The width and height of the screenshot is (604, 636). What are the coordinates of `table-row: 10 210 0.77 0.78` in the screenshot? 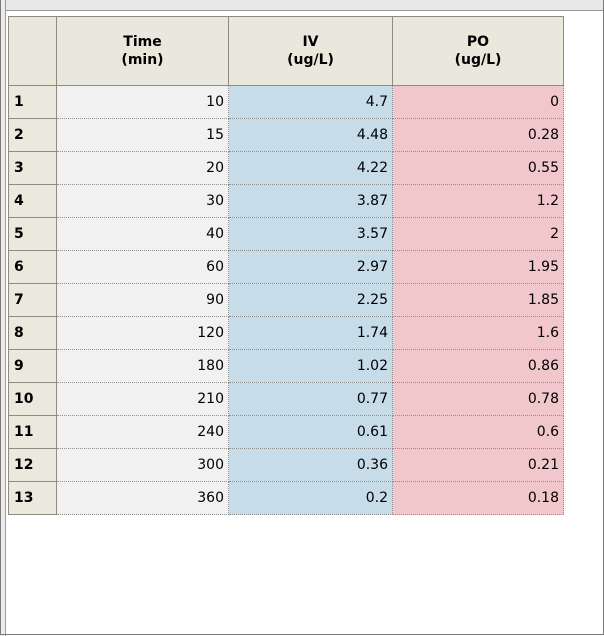 It's located at (286, 399).